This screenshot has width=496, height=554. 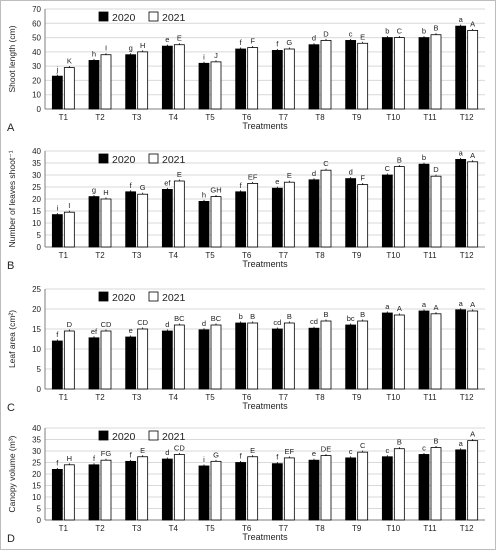 I want to click on bar-2021-T7, so click(x=289, y=489).